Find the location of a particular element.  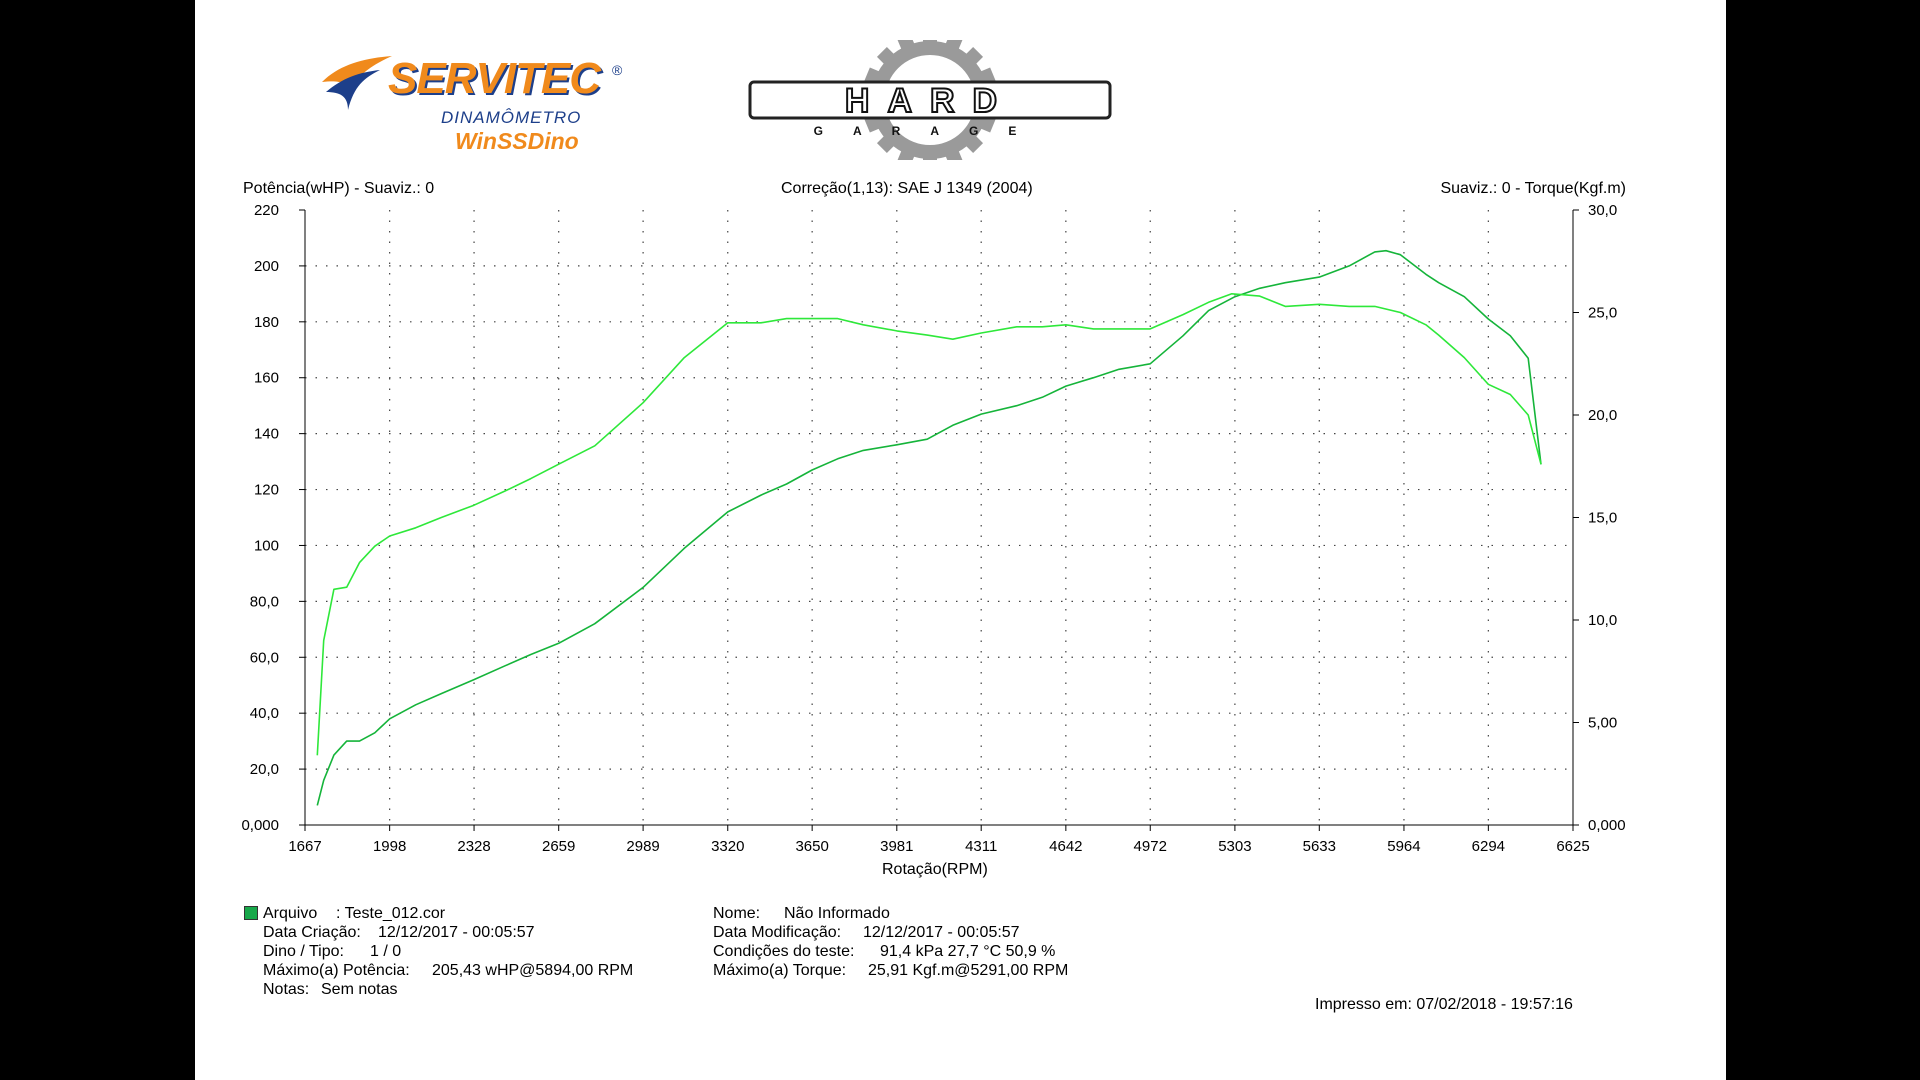

svg-text: HARD is located at coordinates (930, 101).